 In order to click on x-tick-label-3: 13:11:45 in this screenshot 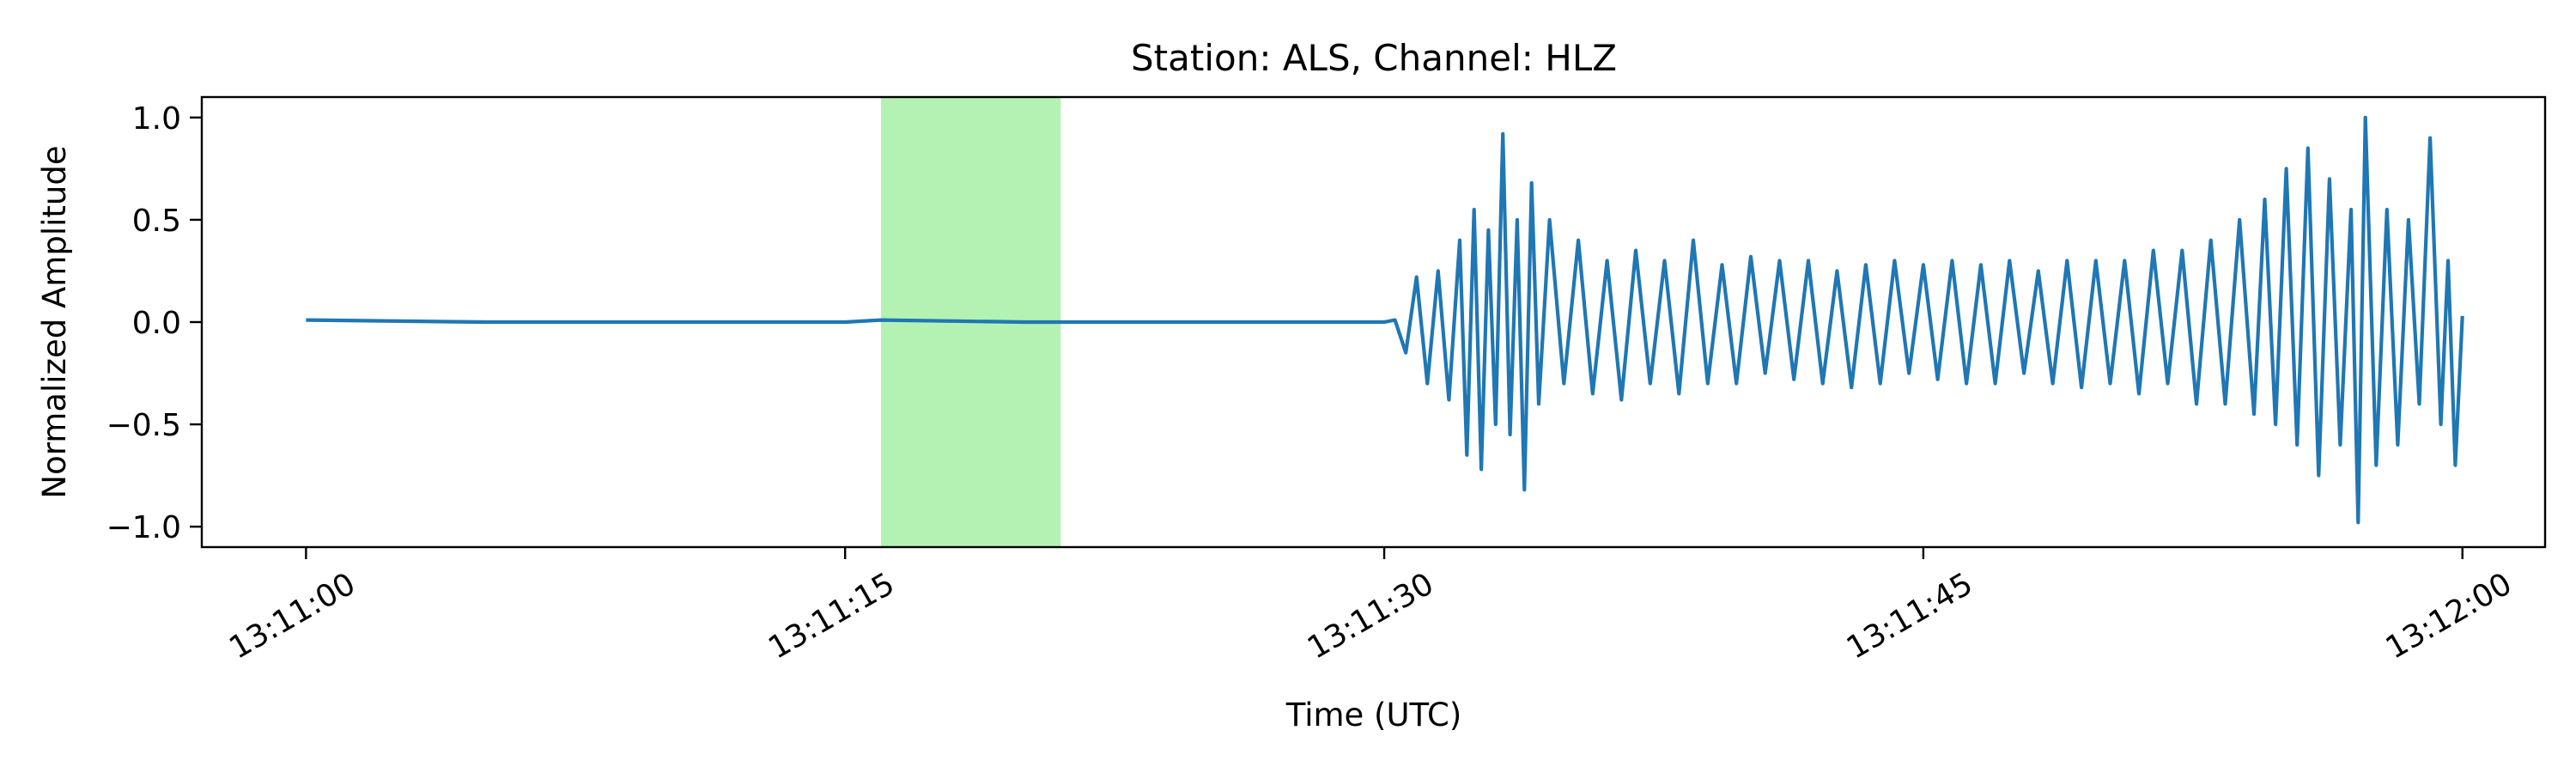, I will do `click(1910, 616)`.